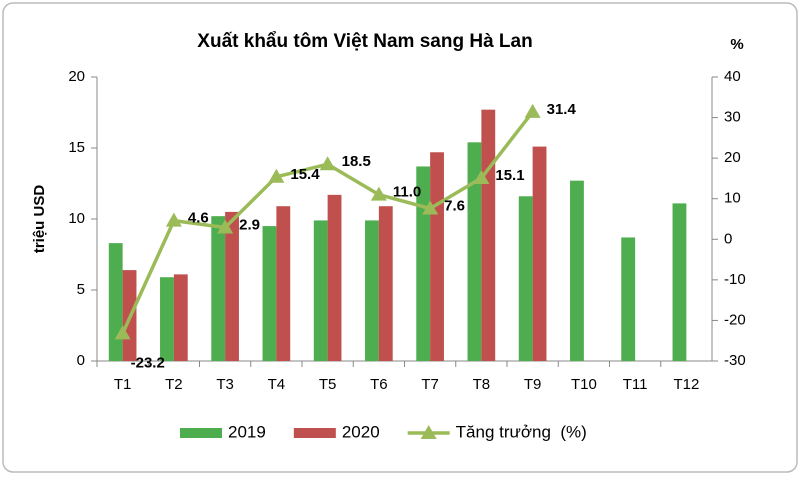 The width and height of the screenshot is (800, 480). I want to click on y-axis-title: triệu USD, so click(39, 219).